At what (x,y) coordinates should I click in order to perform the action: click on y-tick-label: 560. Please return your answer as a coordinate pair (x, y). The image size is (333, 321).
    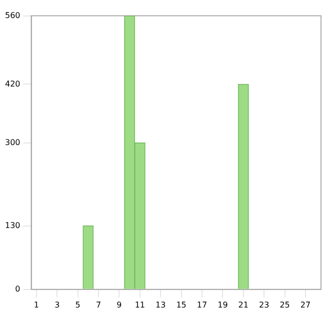
    Looking at the image, I should click on (12, 15).